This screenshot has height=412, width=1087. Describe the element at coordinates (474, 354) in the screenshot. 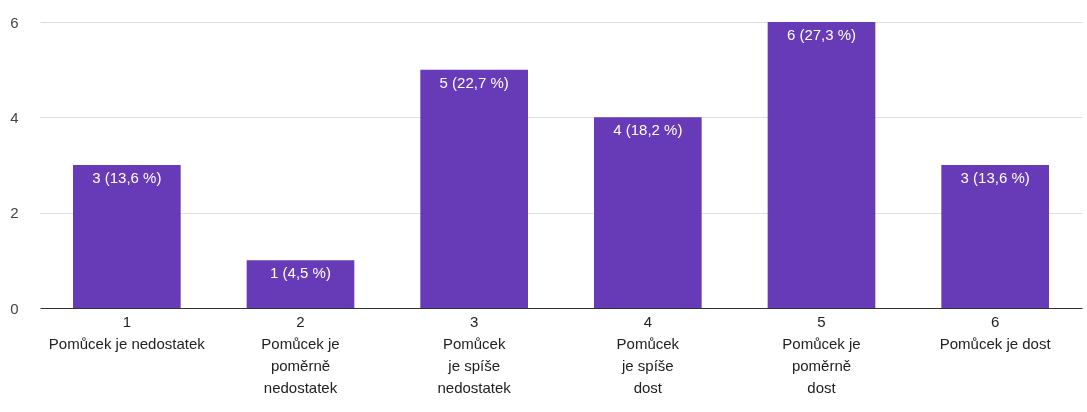

I see `x-tick-label: 3 Pomůcek je spíše nedostatek` at that location.